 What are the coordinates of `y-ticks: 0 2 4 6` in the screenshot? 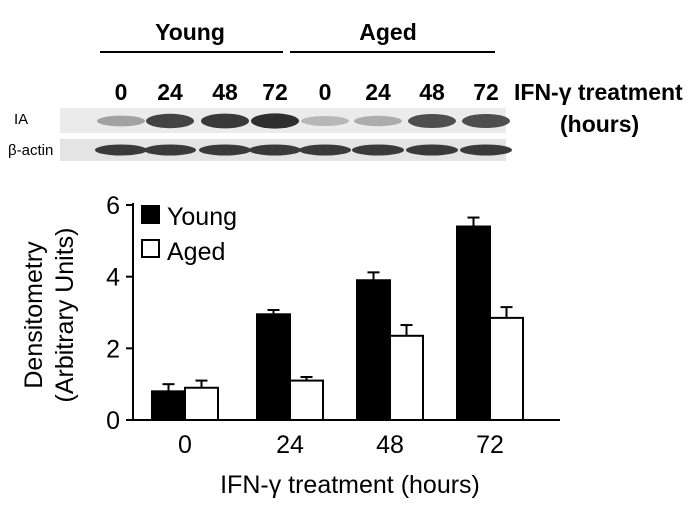 It's located at (119, 313).